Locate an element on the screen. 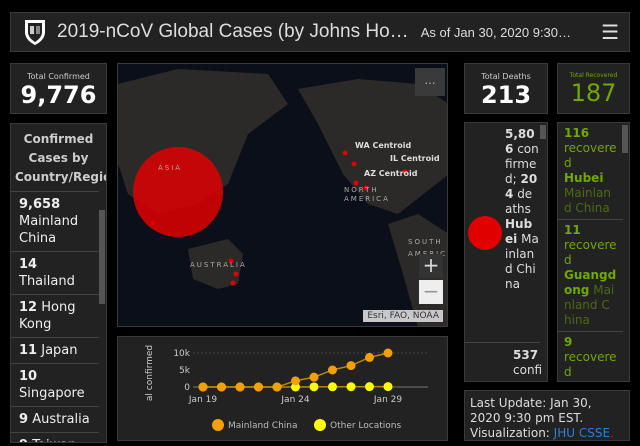  country-list-item: 14 Thailand is located at coordinates (55, 272).